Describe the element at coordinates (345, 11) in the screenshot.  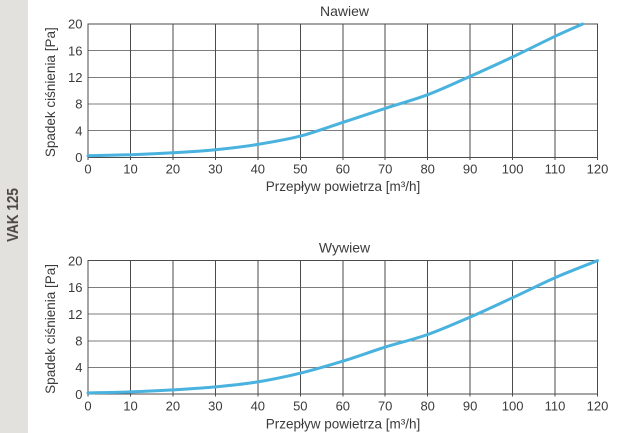
I see `svg-text: Nawiew` at that location.